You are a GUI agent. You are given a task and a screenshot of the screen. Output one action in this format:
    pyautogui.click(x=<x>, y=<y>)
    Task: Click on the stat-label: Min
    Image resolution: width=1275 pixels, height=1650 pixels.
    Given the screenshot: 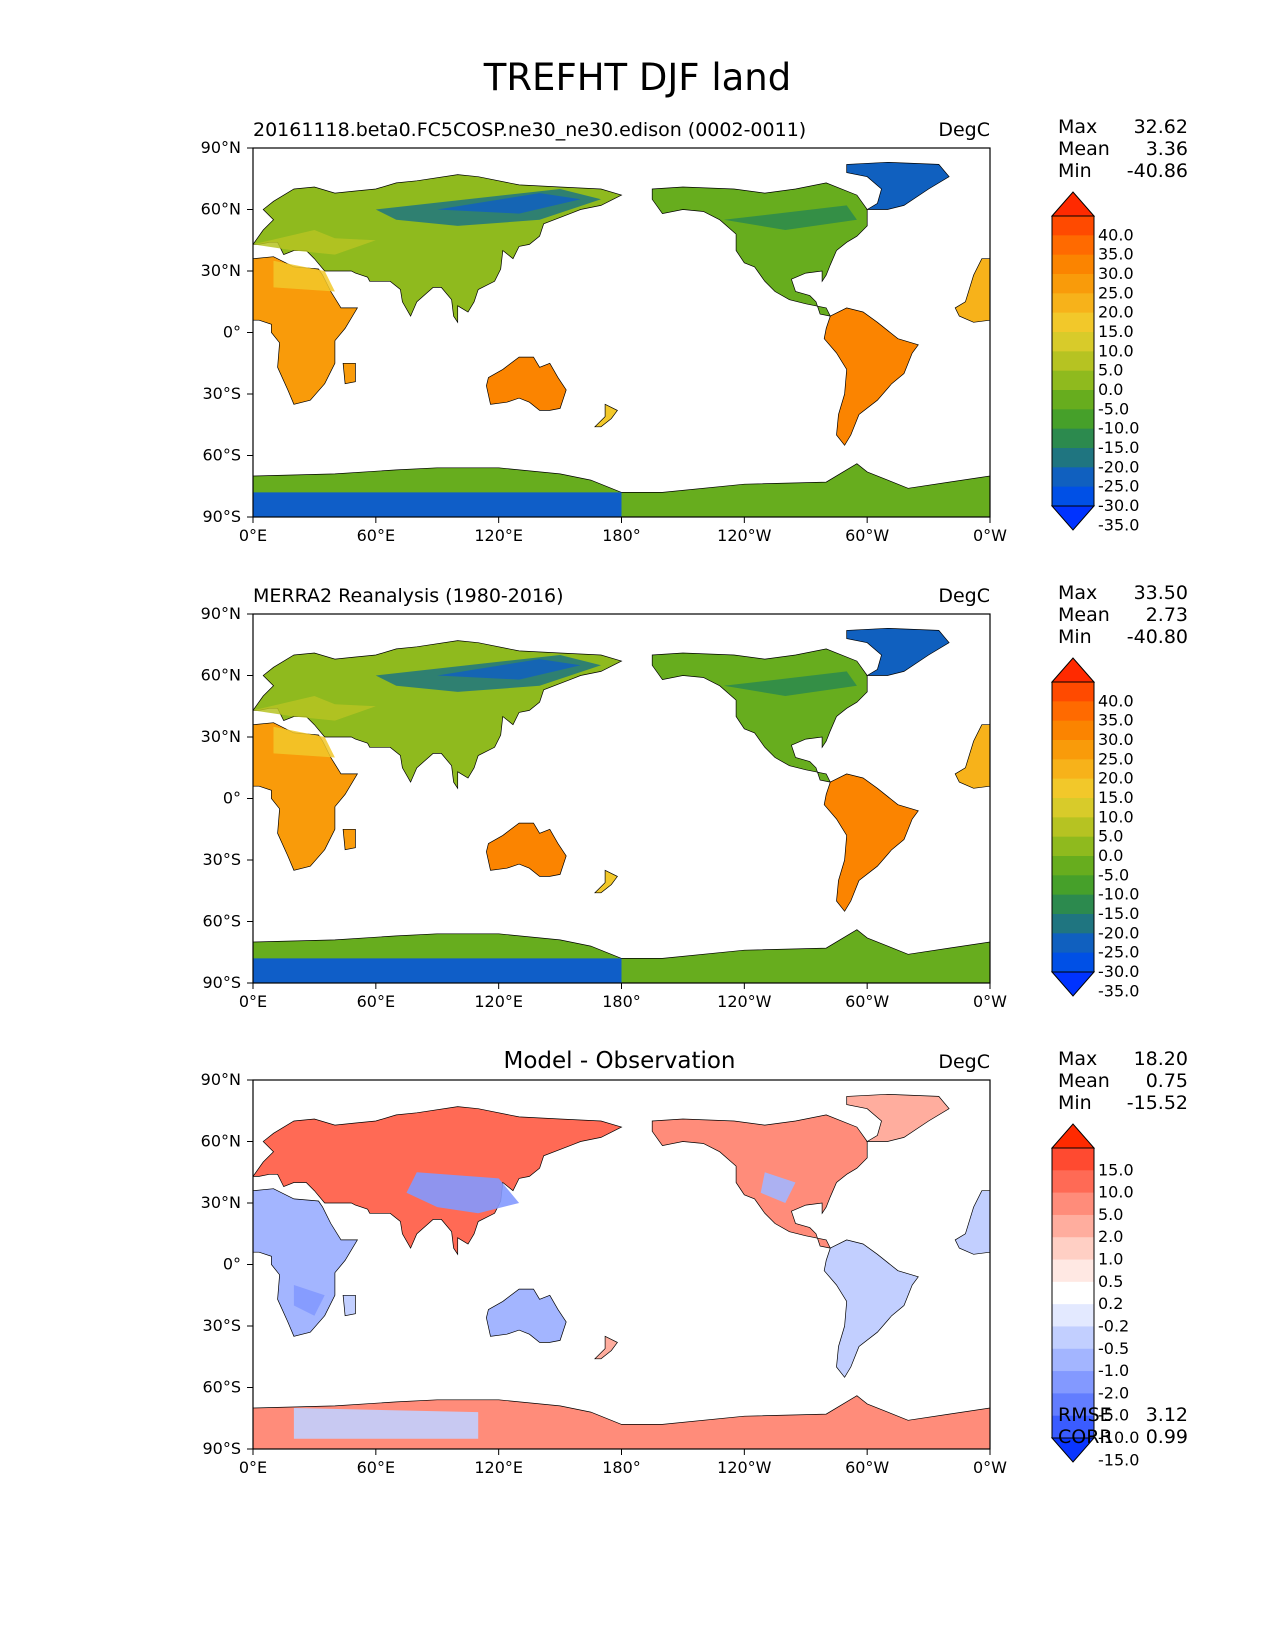 What is the action you would take?
    pyautogui.click(x=1075, y=637)
    